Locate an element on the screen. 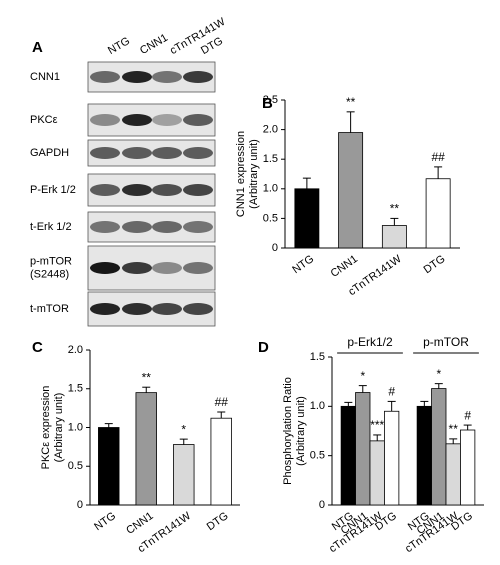 The height and width of the screenshot is (565, 500). panel-label: D is located at coordinates (263, 347).